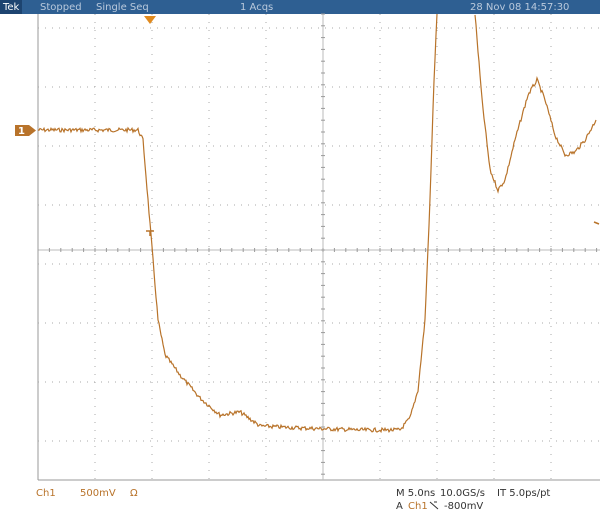 This screenshot has width=600, height=512. What do you see at coordinates (150, 233) in the screenshot?
I see `trigger-point-marker` at bounding box center [150, 233].